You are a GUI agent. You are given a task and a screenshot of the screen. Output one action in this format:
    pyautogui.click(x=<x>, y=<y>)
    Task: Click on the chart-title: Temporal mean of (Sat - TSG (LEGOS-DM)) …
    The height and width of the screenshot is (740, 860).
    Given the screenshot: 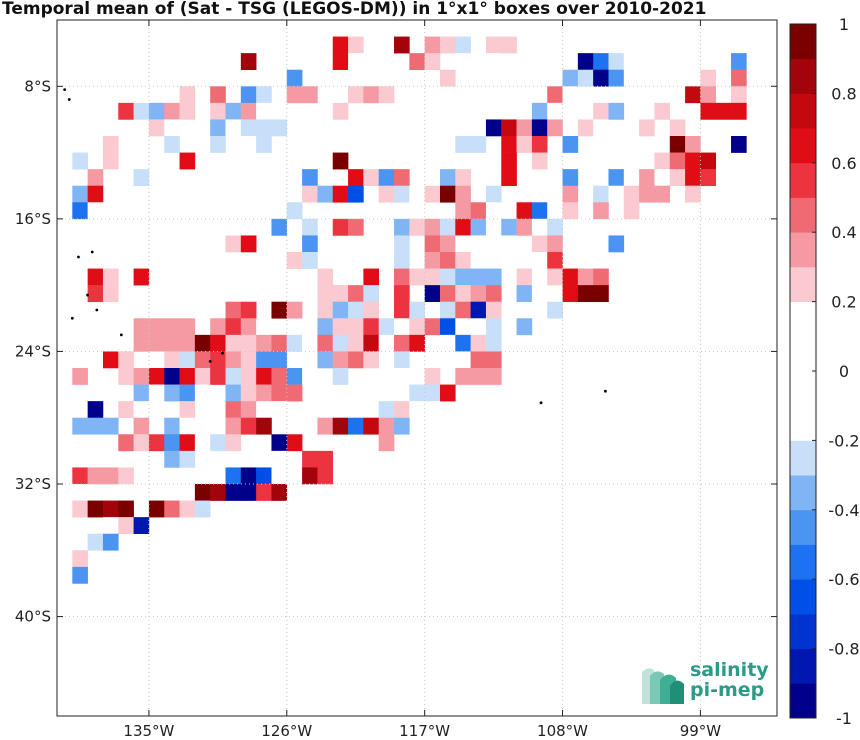 What is the action you would take?
    pyautogui.click(x=354, y=9)
    